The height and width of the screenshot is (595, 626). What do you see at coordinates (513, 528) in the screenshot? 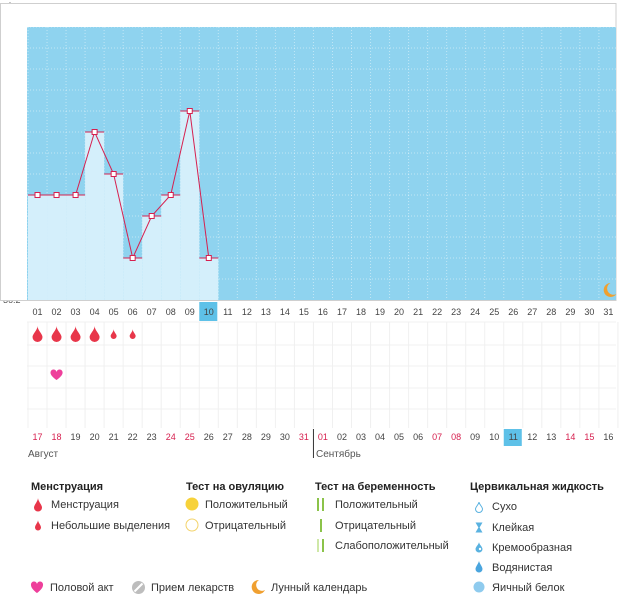
I see `legend-sticky-label: Клейкая` at bounding box center [513, 528].